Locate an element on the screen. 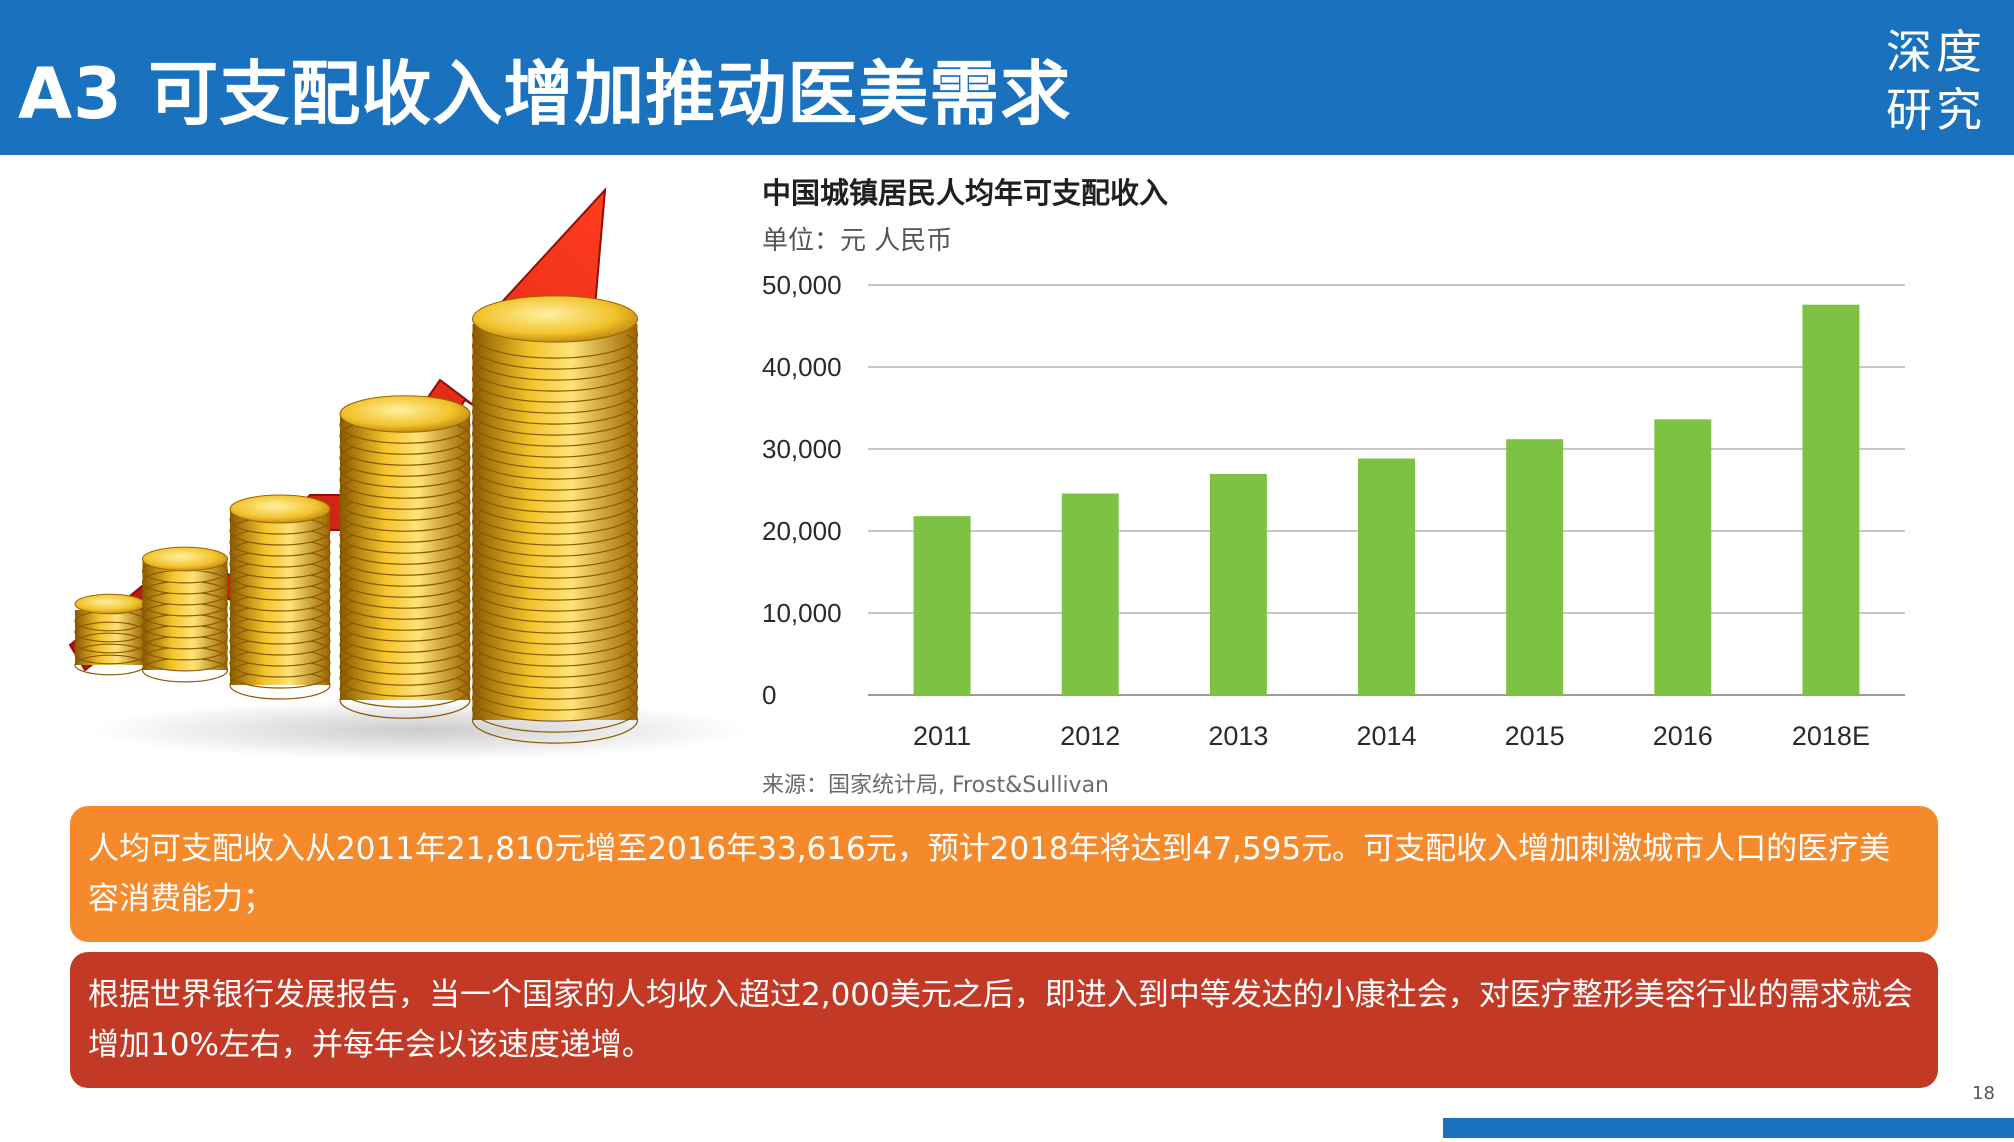  bar-2014 is located at coordinates (1386, 576).